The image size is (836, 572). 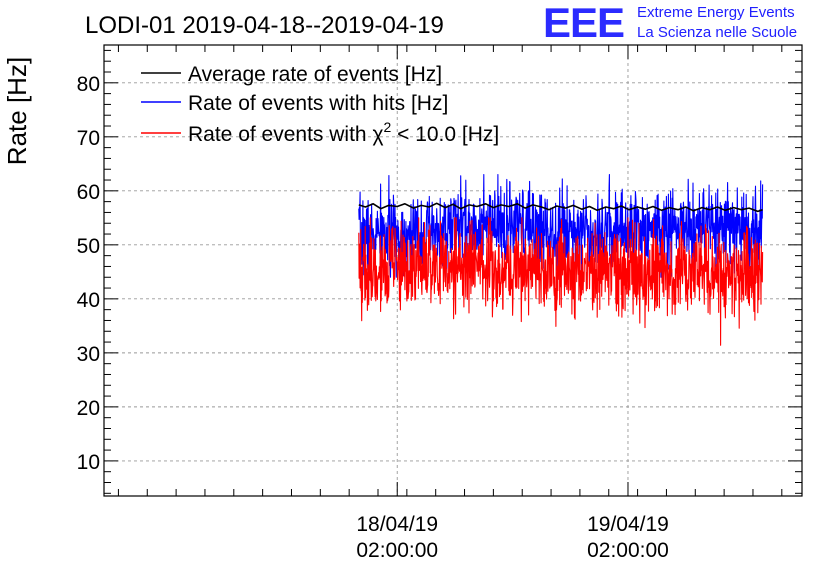 I want to click on x-tick-label-date: 19/04/19, so click(x=628, y=524).